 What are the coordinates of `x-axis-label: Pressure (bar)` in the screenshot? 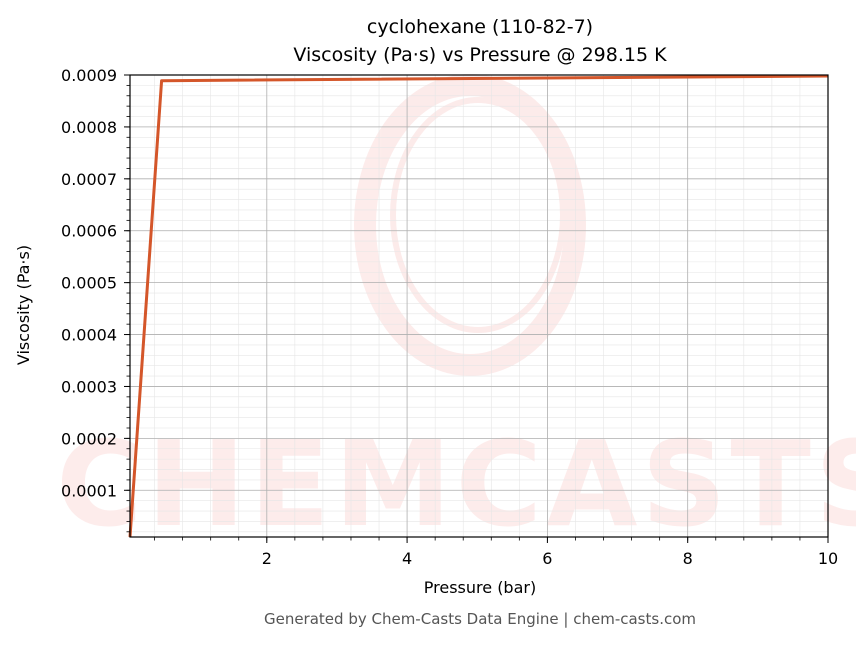 It's located at (480, 587).